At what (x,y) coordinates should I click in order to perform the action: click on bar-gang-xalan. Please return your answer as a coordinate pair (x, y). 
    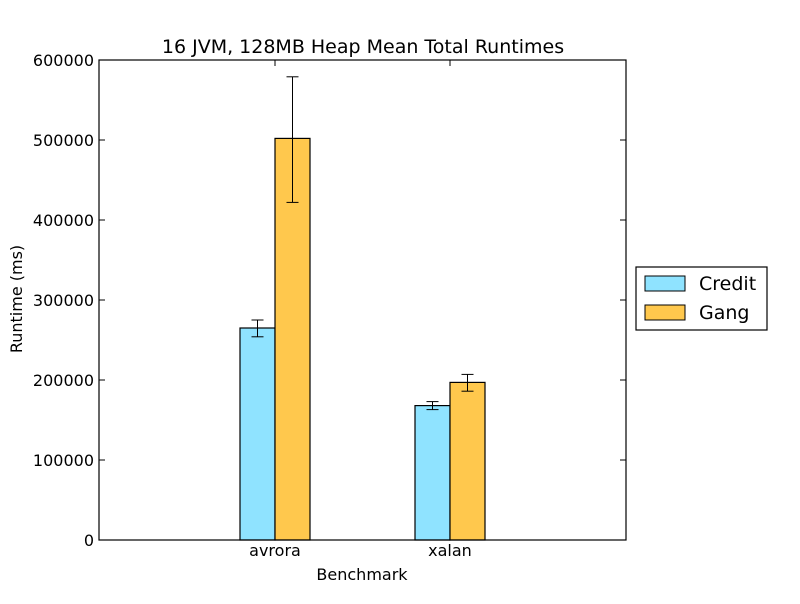
    Looking at the image, I should click on (467, 461).